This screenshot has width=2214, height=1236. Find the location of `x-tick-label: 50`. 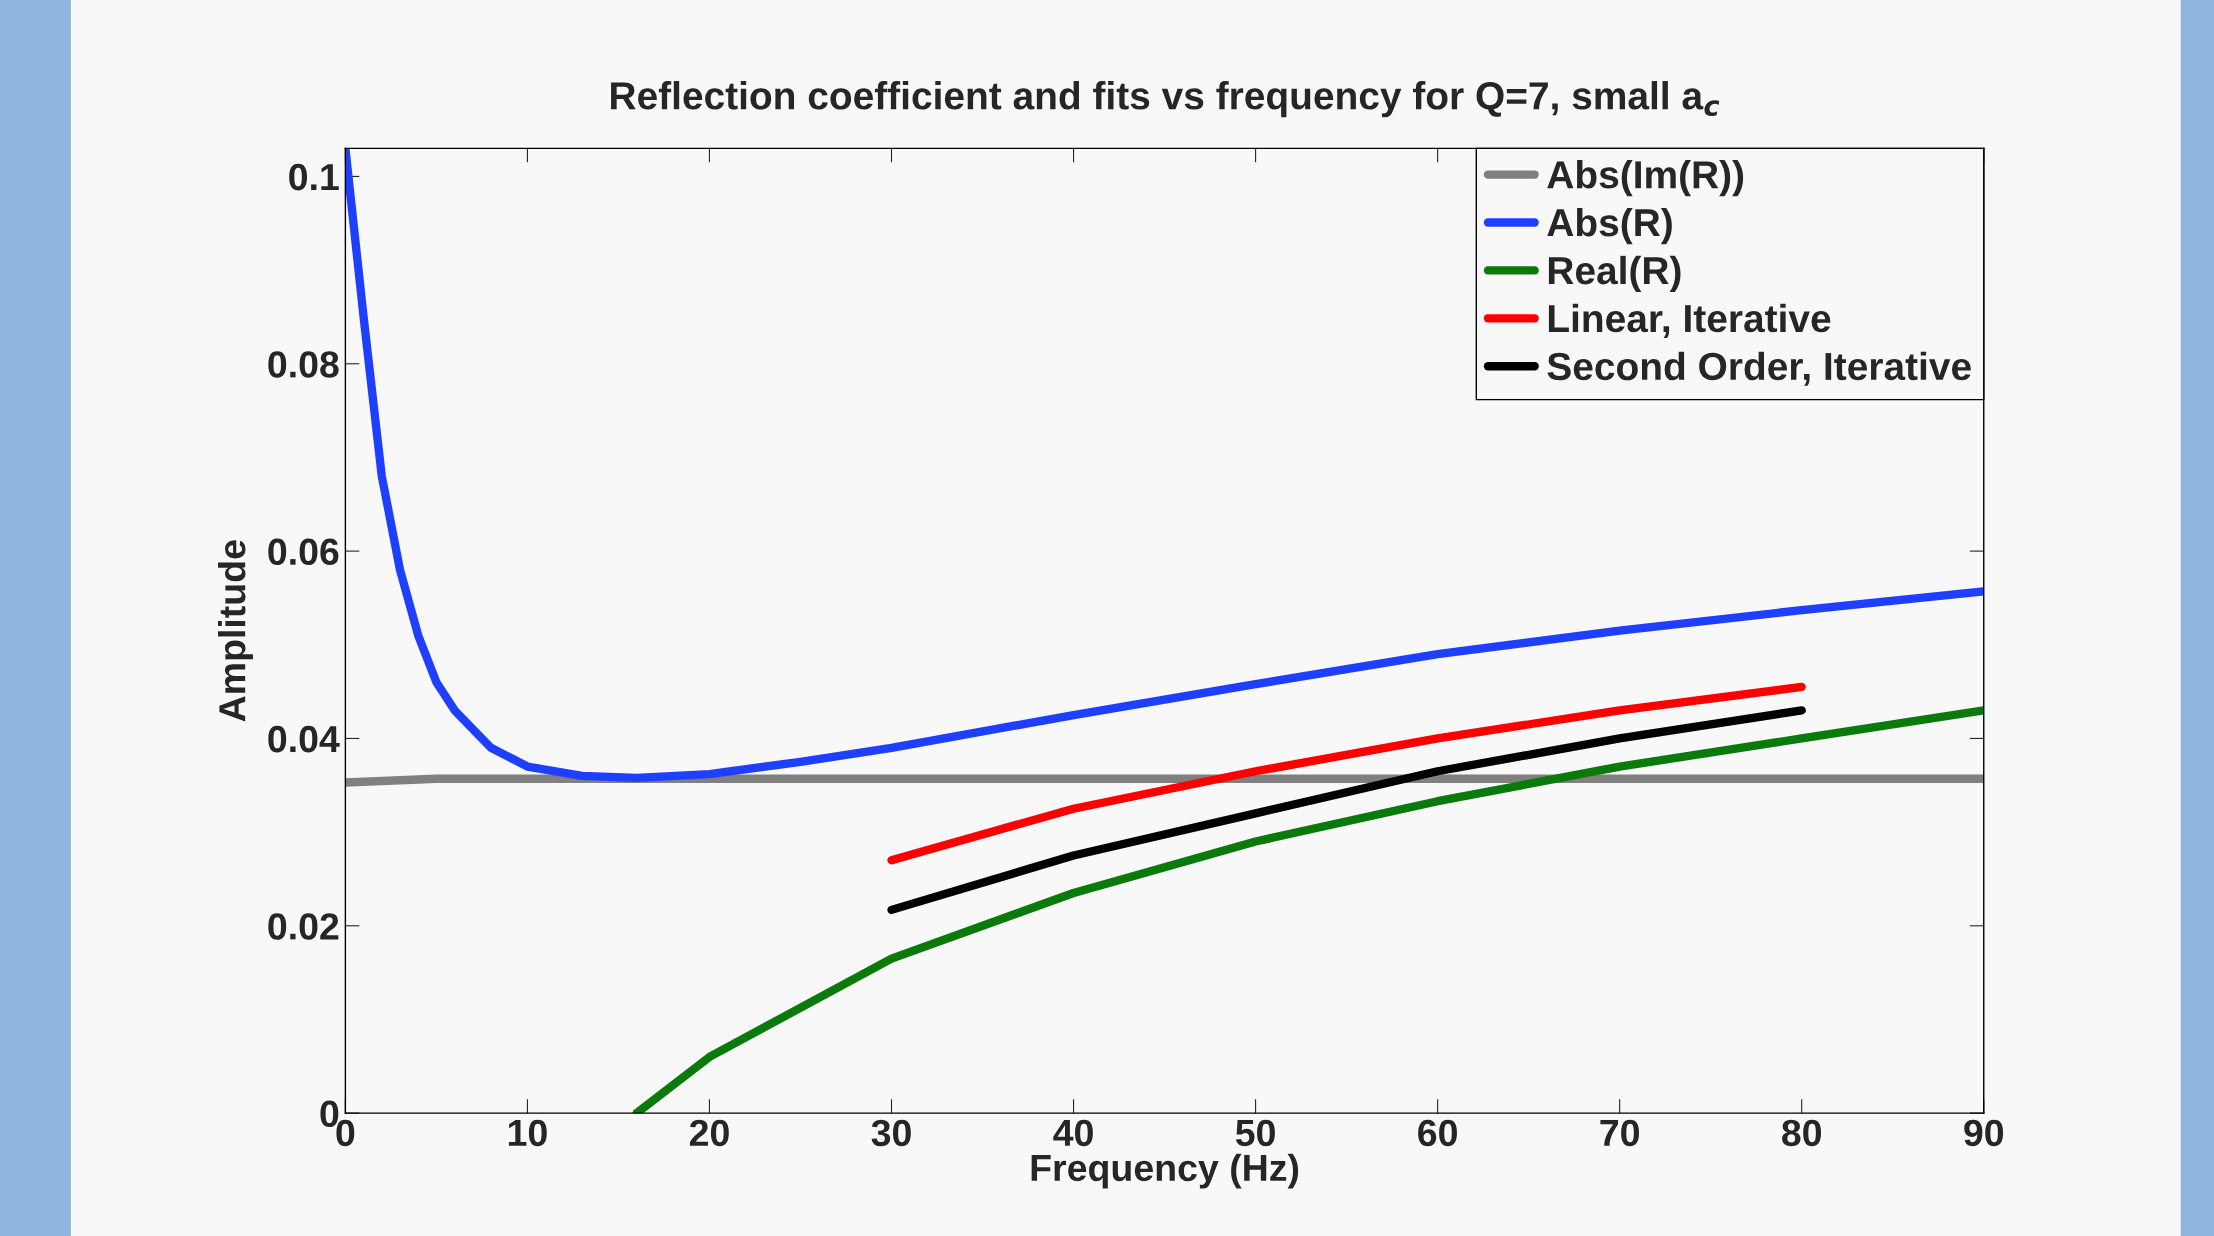

x-tick-label: 50 is located at coordinates (1255, 1133).